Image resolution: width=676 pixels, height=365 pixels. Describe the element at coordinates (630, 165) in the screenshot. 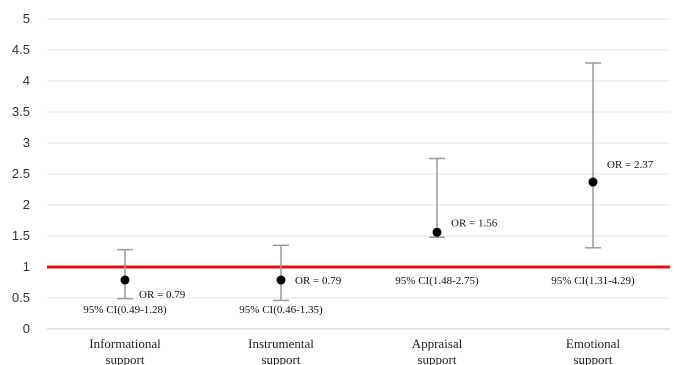

I see `or-label: OR = 2.37` at that location.